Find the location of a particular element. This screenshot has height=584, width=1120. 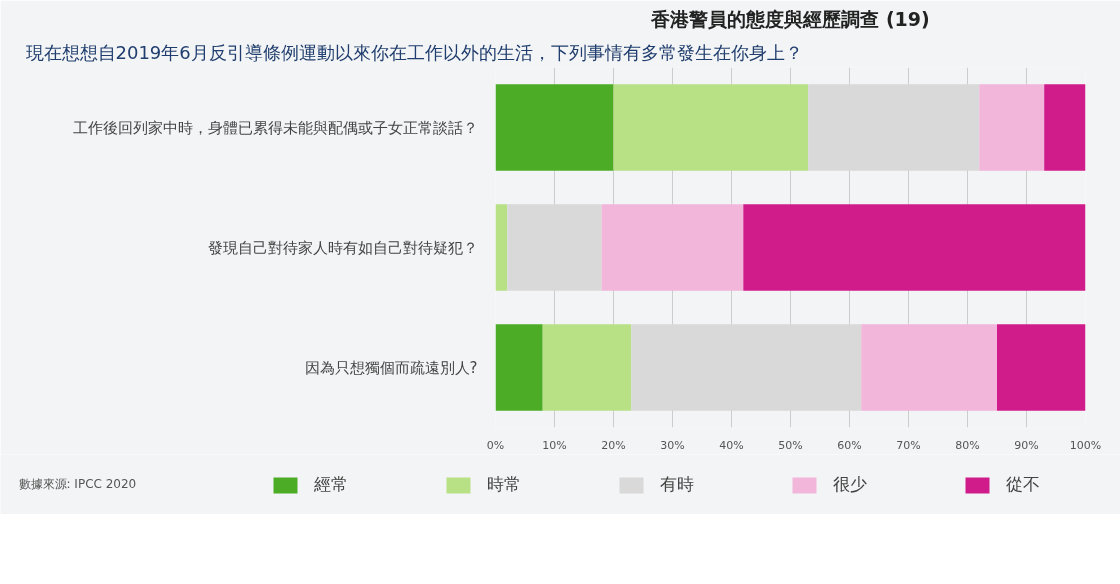

x-tick-label: 20% is located at coordinates (613, 445).